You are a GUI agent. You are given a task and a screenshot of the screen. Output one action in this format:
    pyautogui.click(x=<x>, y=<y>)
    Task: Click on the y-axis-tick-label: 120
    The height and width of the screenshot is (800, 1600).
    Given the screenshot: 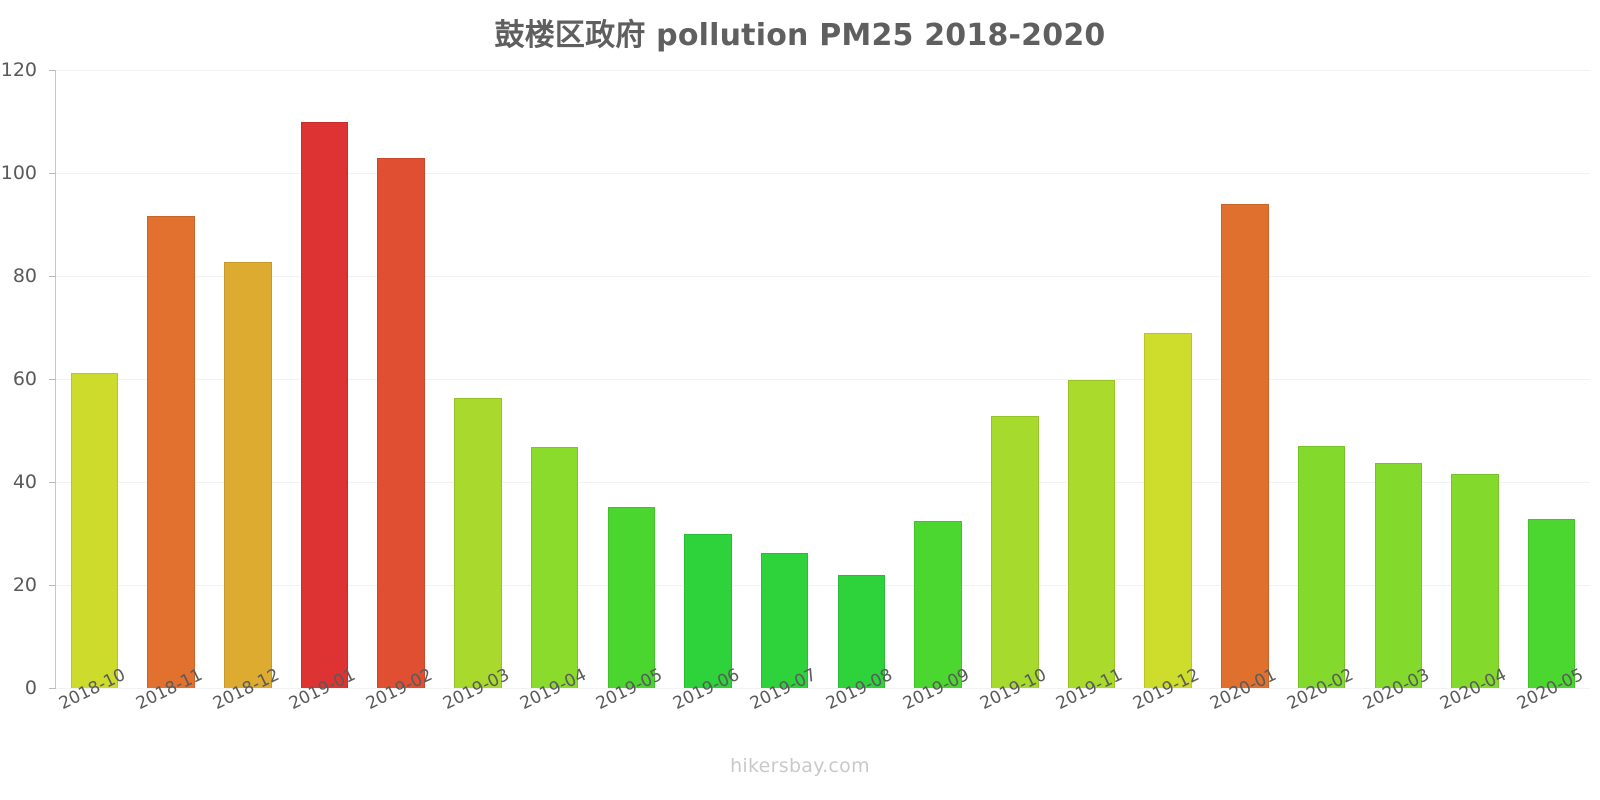 What is the action you would take?
    pyautogui.click(x=18, y=70)
    